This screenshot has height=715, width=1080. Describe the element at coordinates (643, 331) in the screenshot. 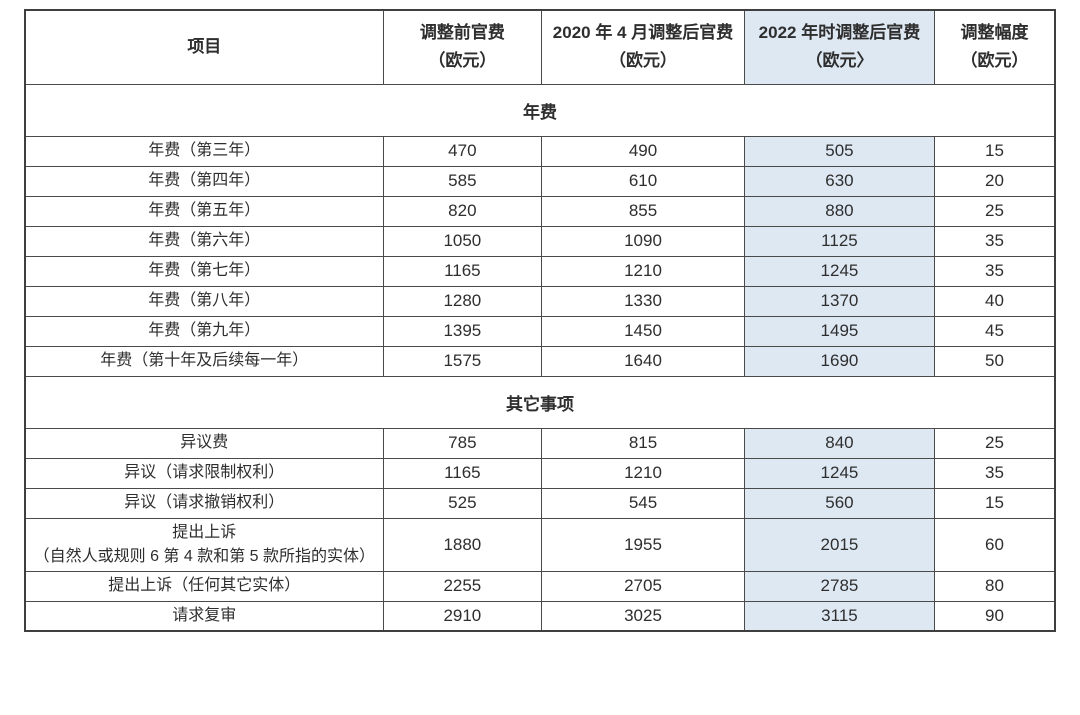

I see `fee-2020-cell: 1450` at that location.